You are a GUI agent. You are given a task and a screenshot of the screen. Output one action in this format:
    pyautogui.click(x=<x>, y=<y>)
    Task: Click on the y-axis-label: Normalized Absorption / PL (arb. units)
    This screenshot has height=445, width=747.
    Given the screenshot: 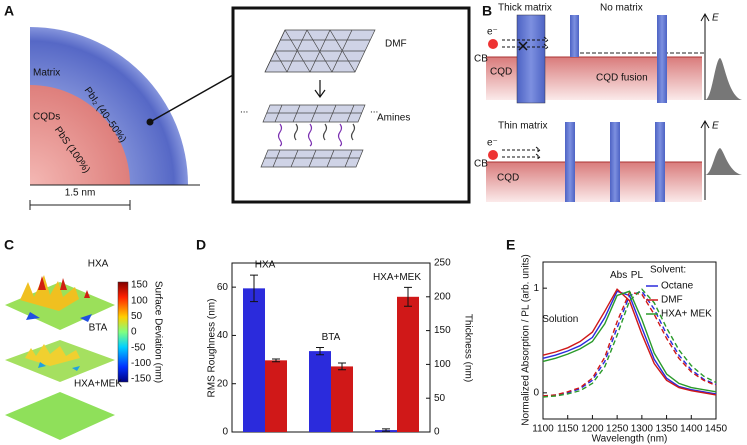 What is the action you would take?
    pyautogui.click(x=526, y=339)
    